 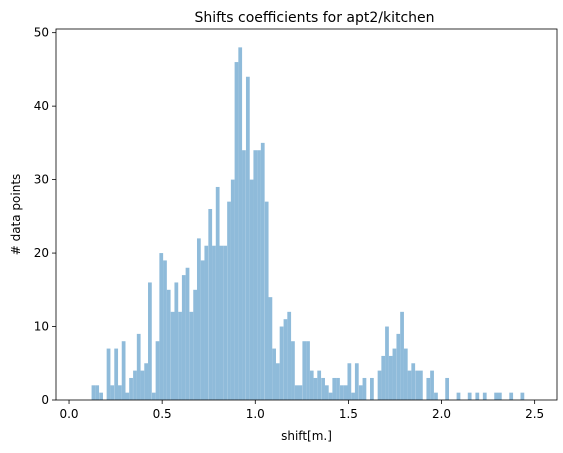 What do you see at coordinates (45, 400) in the screenshot?
I see `y-tick-label: 0` at bounding box center [45, 400].